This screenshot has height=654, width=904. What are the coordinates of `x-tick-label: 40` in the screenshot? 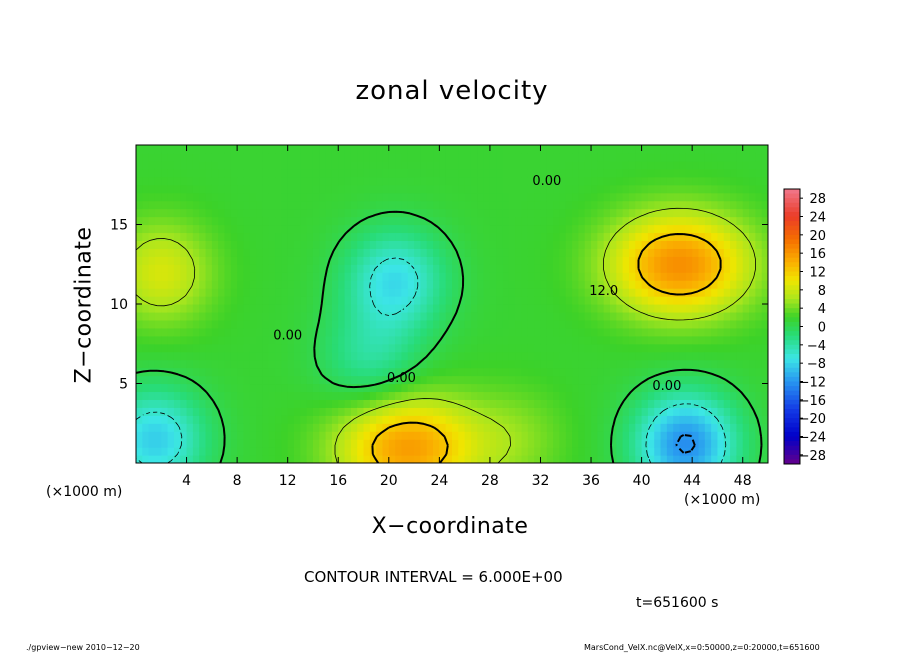 It's located at (642, 481).